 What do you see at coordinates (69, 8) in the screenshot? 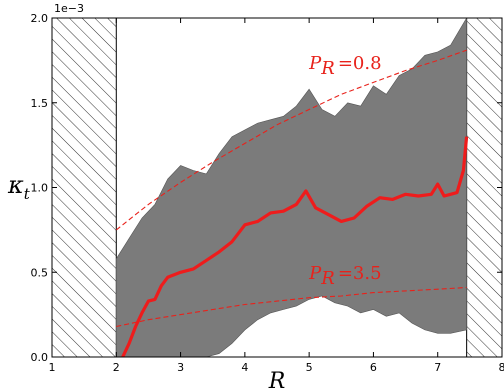
I see `y-multiplier-label: 1e−3` at bounding box center [69, 8].